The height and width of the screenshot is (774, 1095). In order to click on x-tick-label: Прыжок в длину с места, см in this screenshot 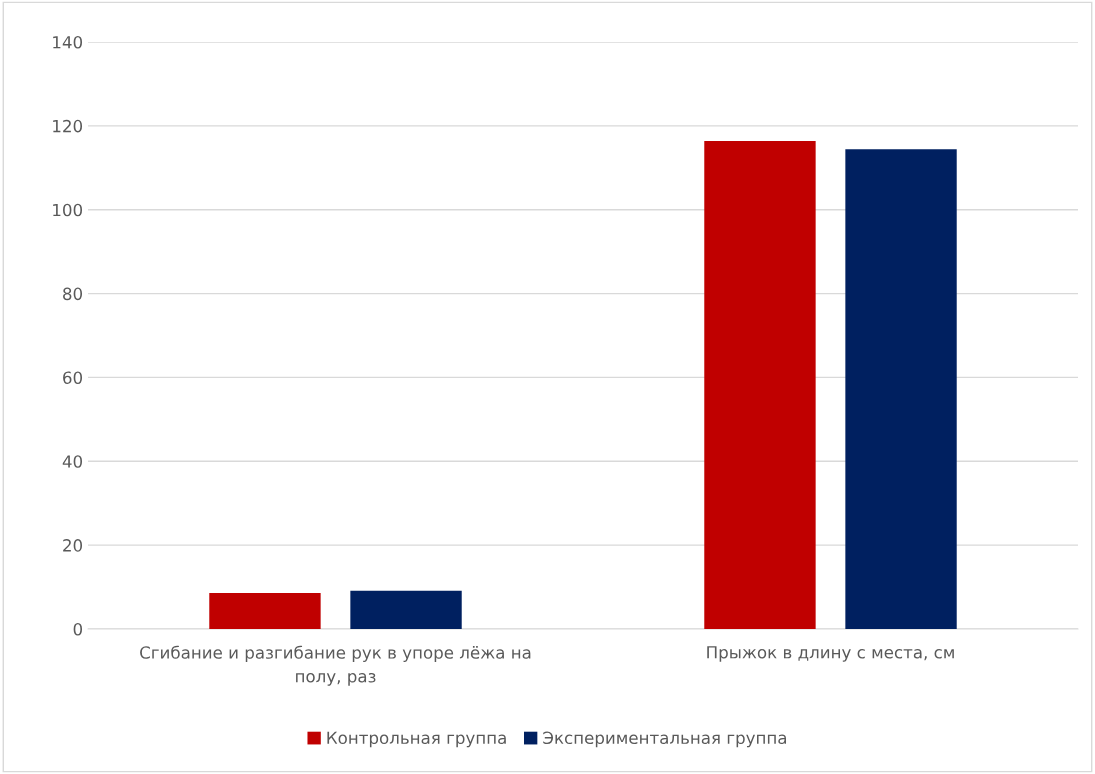, I will do `click(830, 654)`.